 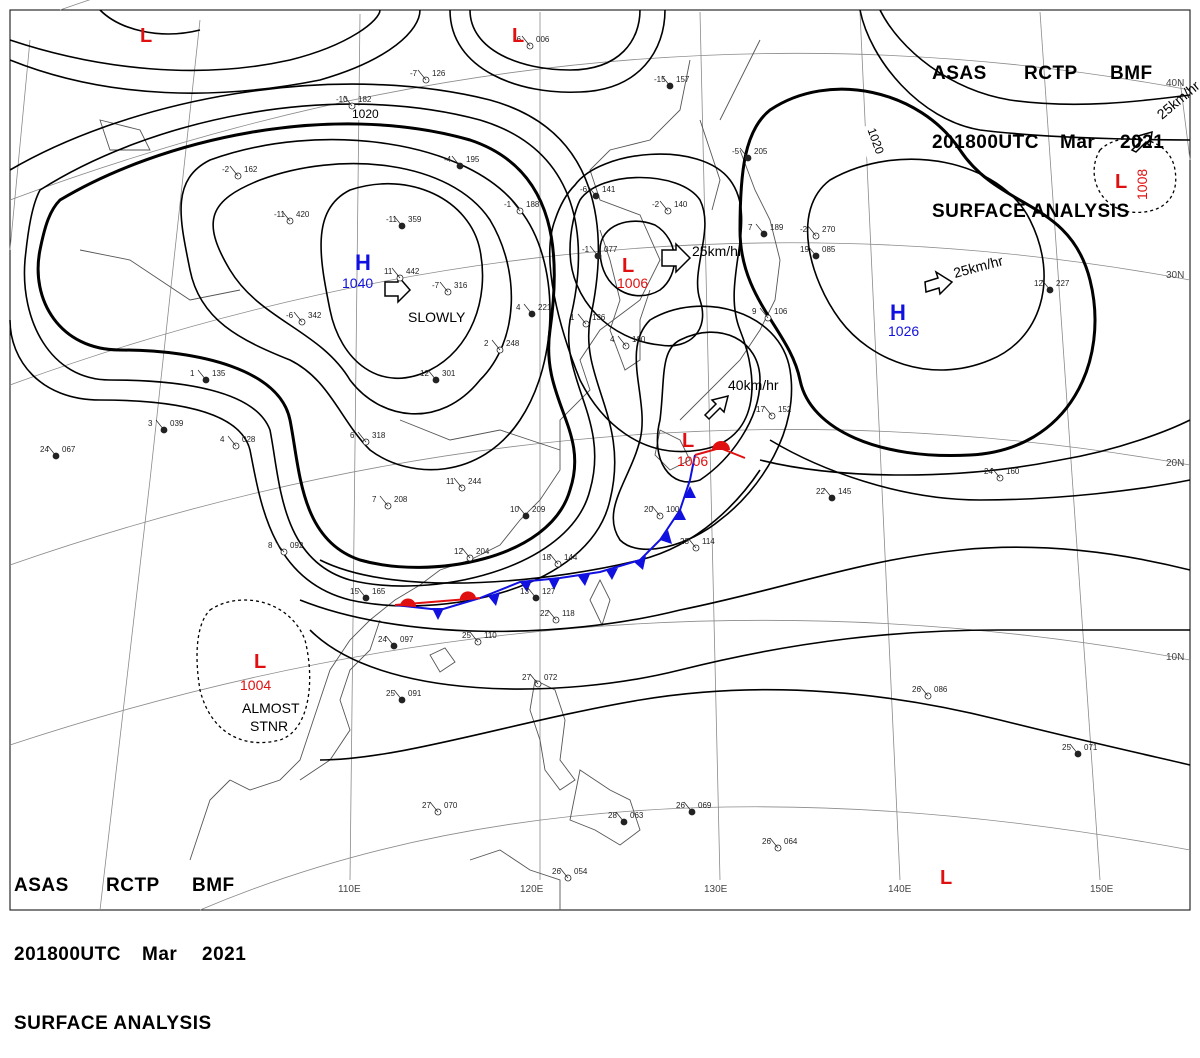 What do you see at coordinates (490, 635) in the screenshot?
I see `station-pressure: 110` at bounding box center [490, 635].